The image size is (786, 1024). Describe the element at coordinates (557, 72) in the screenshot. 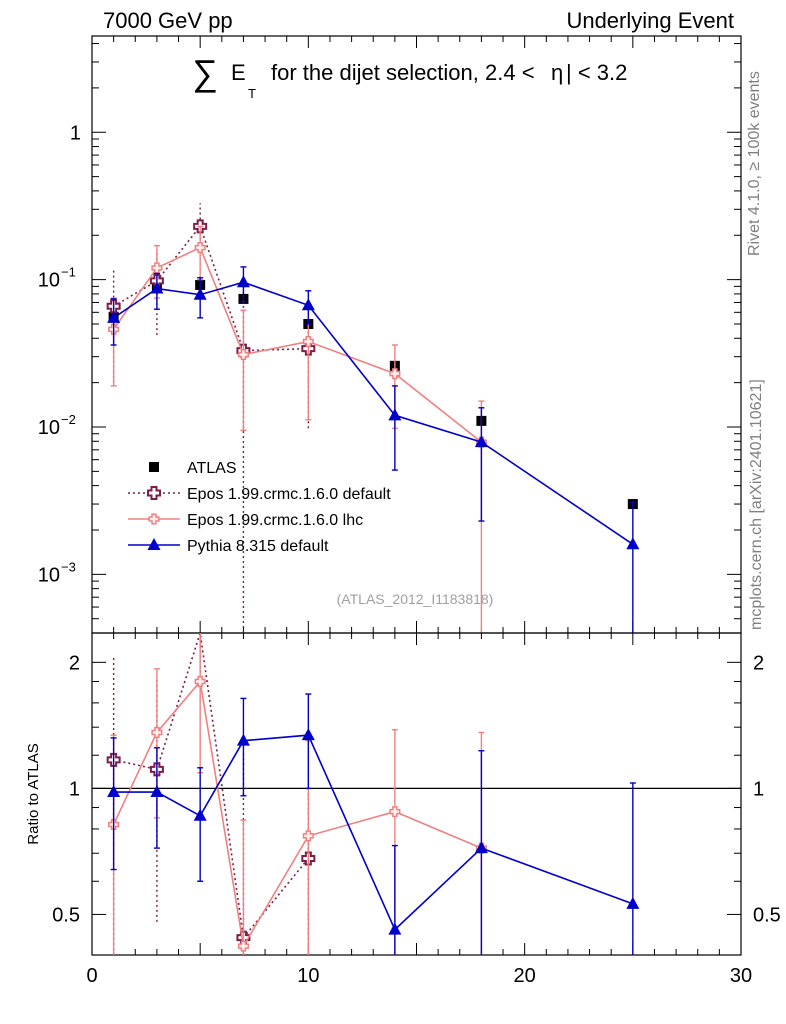

I see `title-eta: η` at that location.